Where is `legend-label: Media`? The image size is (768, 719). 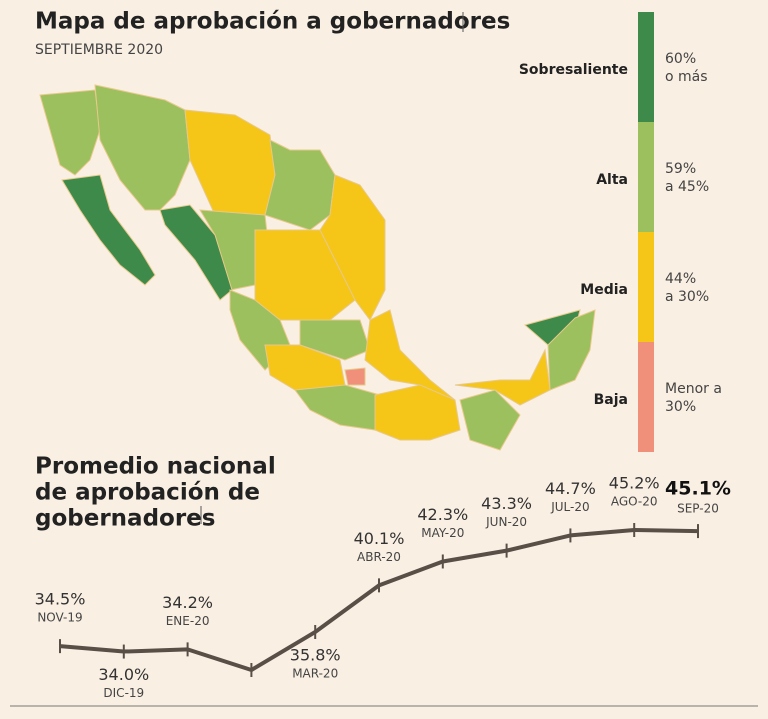 legend-label: Media is located at coordinates (604, 290).